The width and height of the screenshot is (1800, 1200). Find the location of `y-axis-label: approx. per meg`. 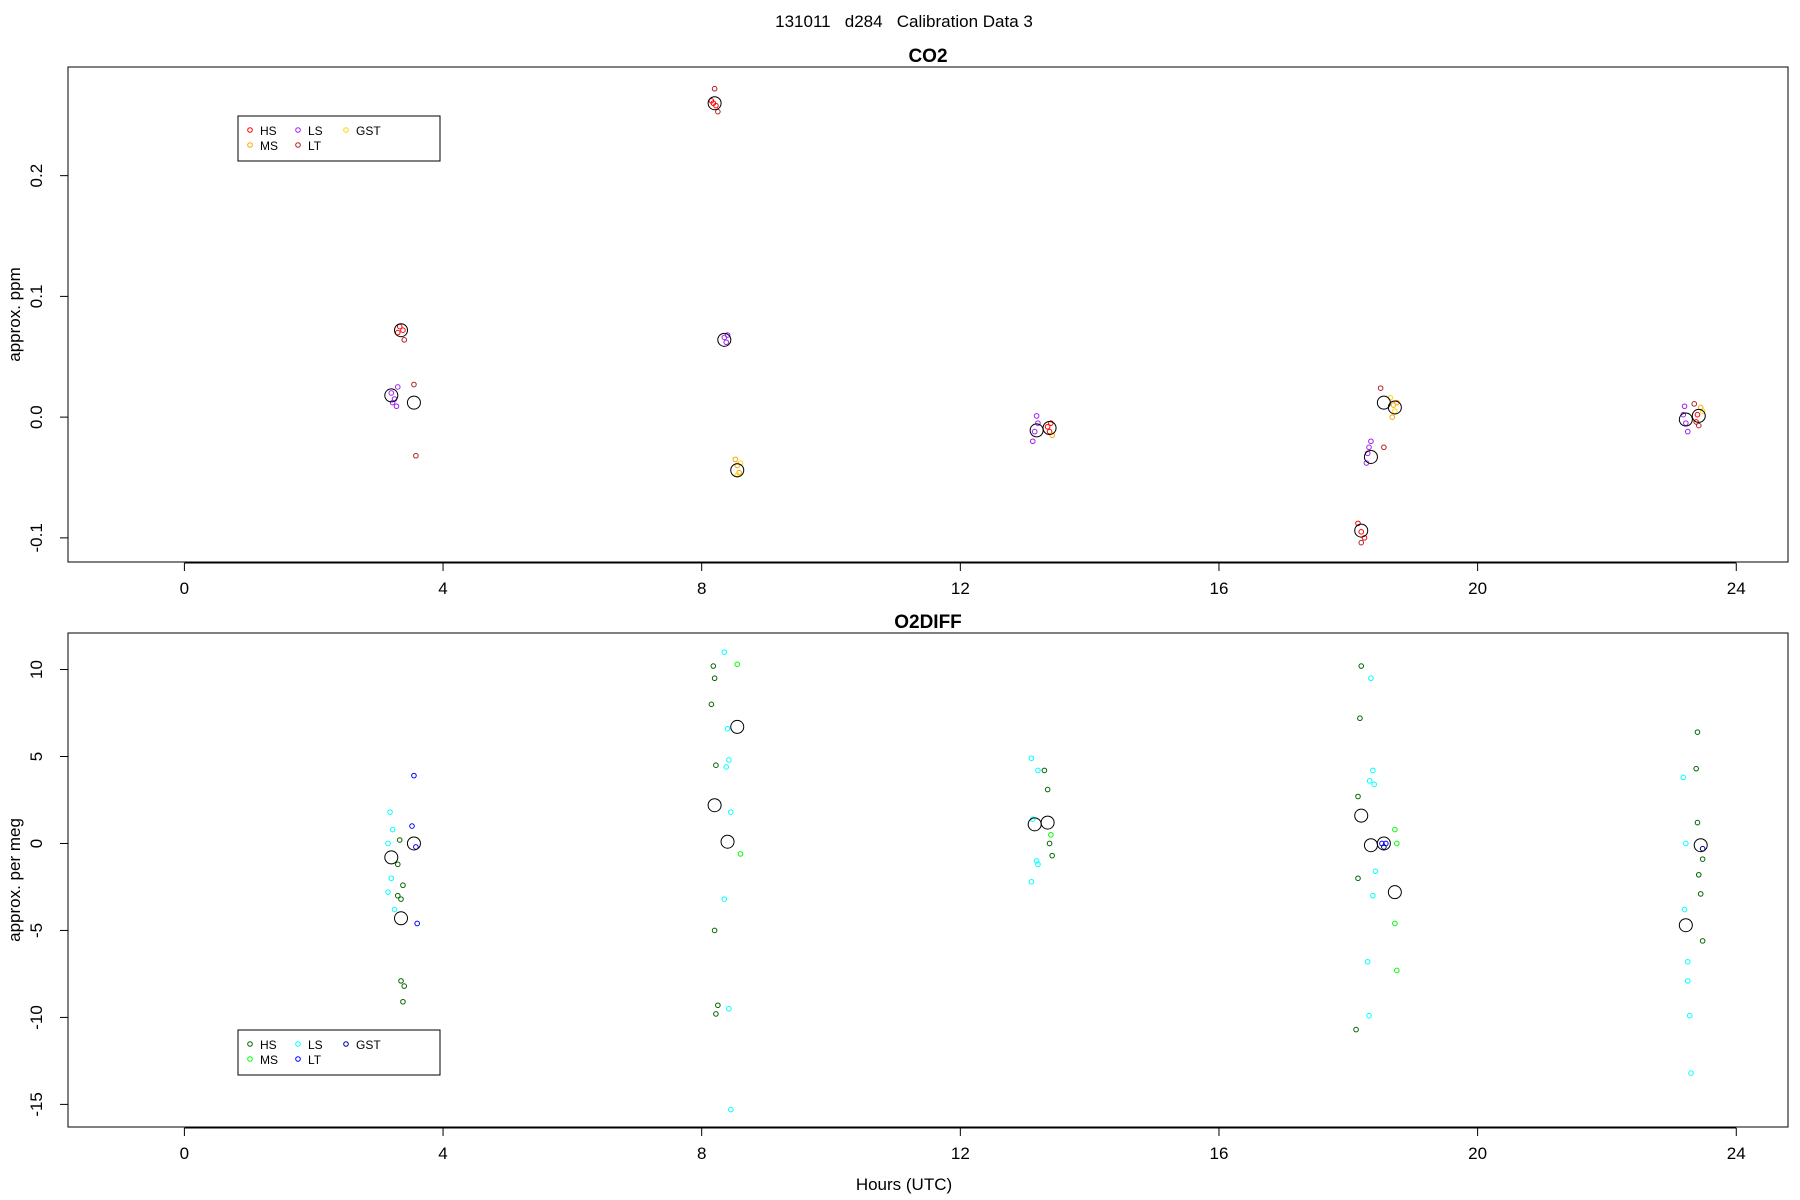

y-axis-label: approx. per meg is located at coordinates (14, 880).